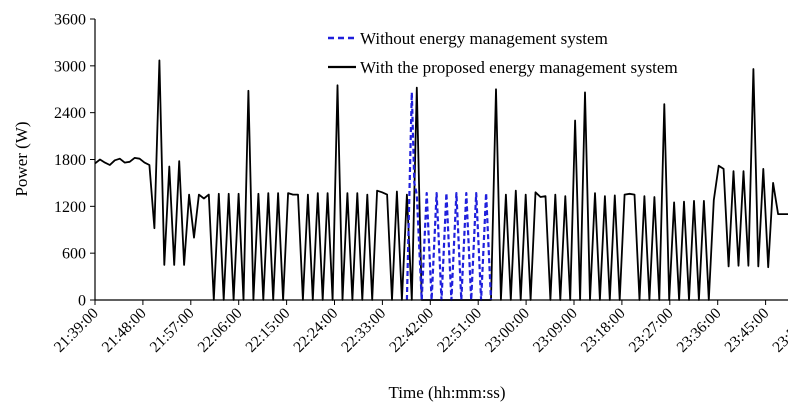  I want to click on x-tick-label: 23:36:00, so click(699, 330).